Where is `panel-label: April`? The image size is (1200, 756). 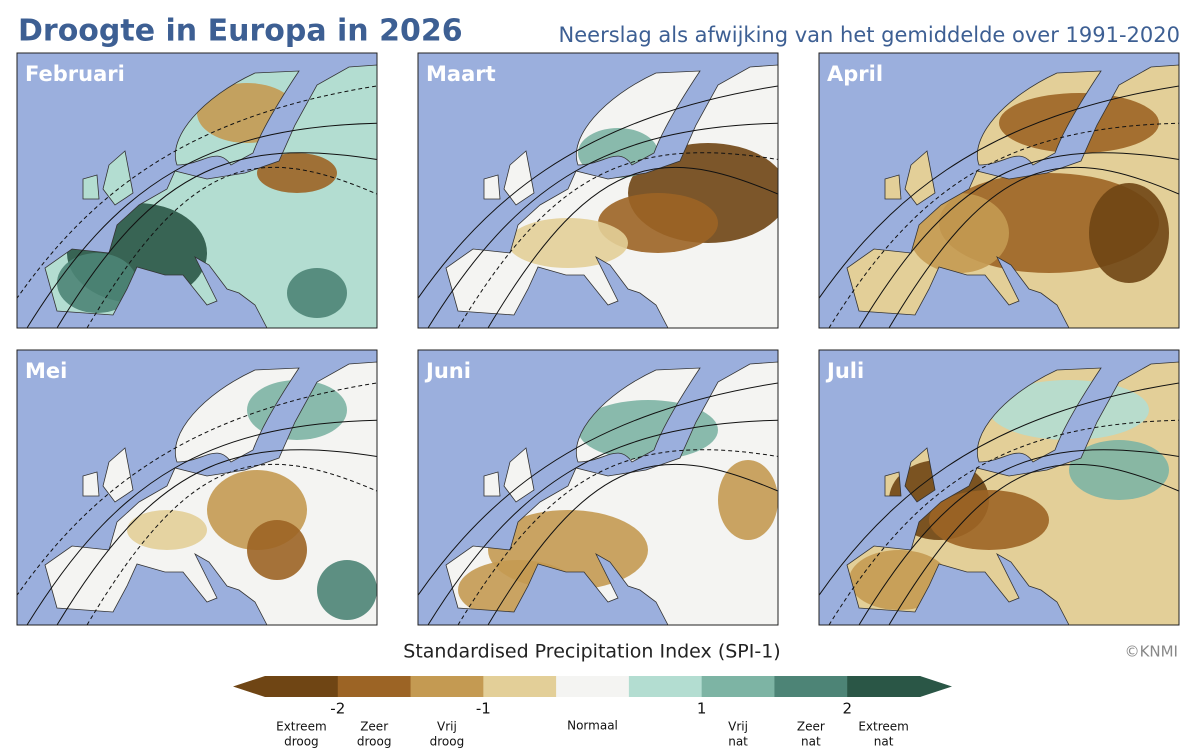 panel-label: April is located at coordinates (855, 74).